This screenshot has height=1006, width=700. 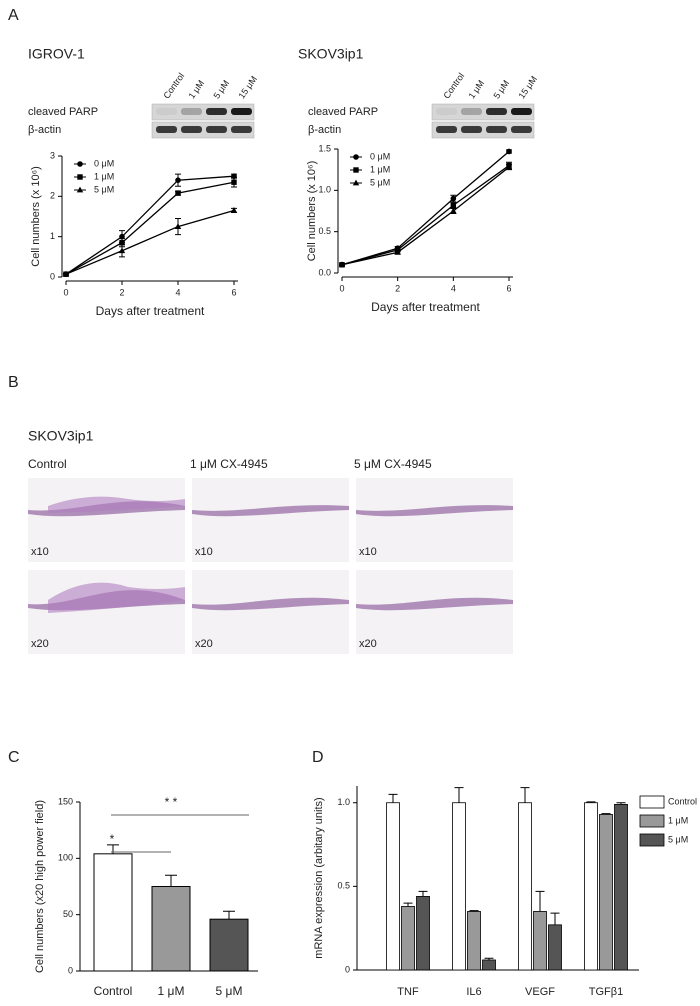 What do you see at coordinates (171, 991) in the screenshot?
I see `x-tick-label: 1 μM` at bounding box center [171, 991].